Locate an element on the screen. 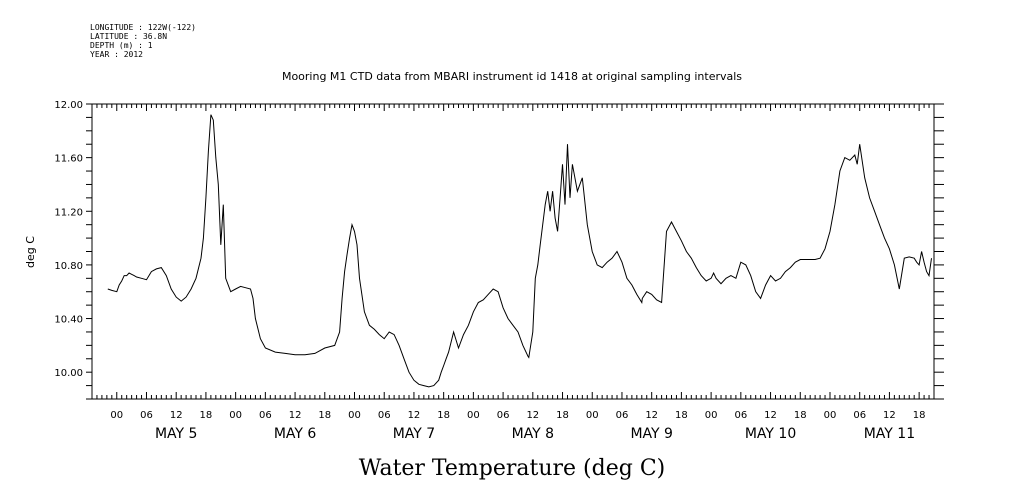  day-labels: MAY 5 MAY 6 MAY 7 MAY 8 MAY 9 MAY 10 MAY 11 is located at coordinates (535, 434).